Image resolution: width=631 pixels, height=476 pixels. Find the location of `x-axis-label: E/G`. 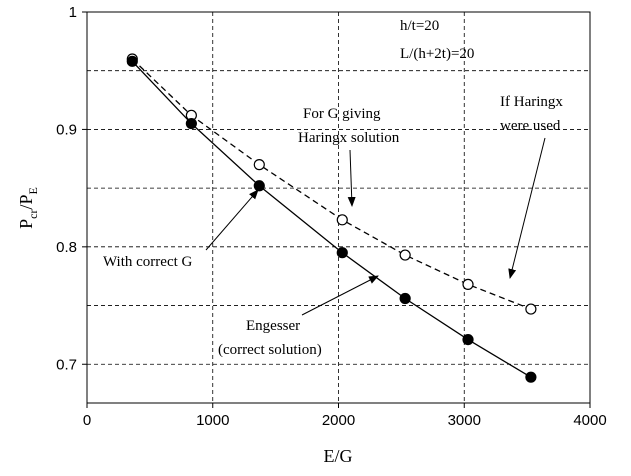

x-axis-label: E/G is located at coordinates (338, 456).